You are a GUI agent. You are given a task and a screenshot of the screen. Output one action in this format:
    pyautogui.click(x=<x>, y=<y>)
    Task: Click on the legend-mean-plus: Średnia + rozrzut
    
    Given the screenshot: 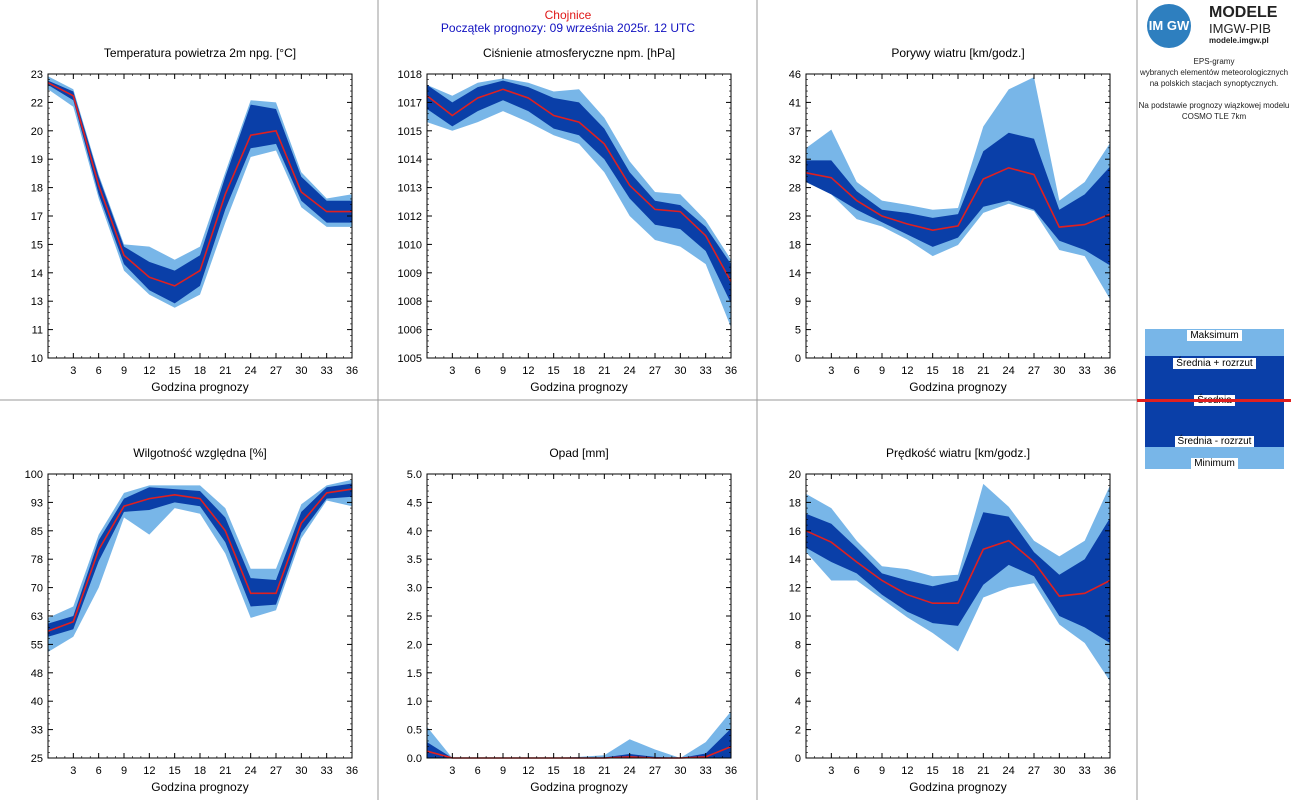 What is the action you would take?
    pyautogui.click(x=1214, y=364)
    